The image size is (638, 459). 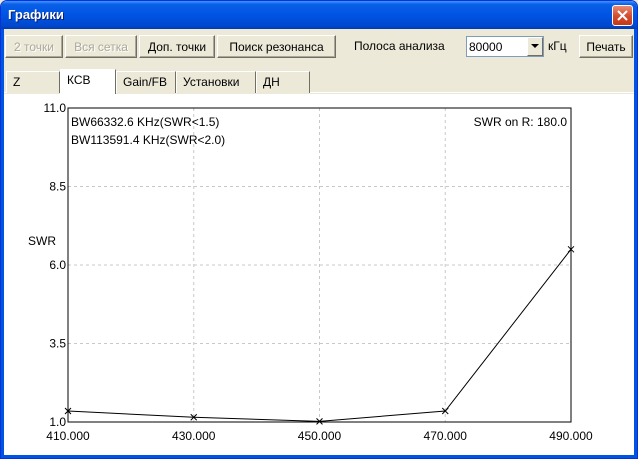 What do you see at coordinates (36, 14) in the screenshot?
I see `window-title: Графики` at bounding box center [36, 14].